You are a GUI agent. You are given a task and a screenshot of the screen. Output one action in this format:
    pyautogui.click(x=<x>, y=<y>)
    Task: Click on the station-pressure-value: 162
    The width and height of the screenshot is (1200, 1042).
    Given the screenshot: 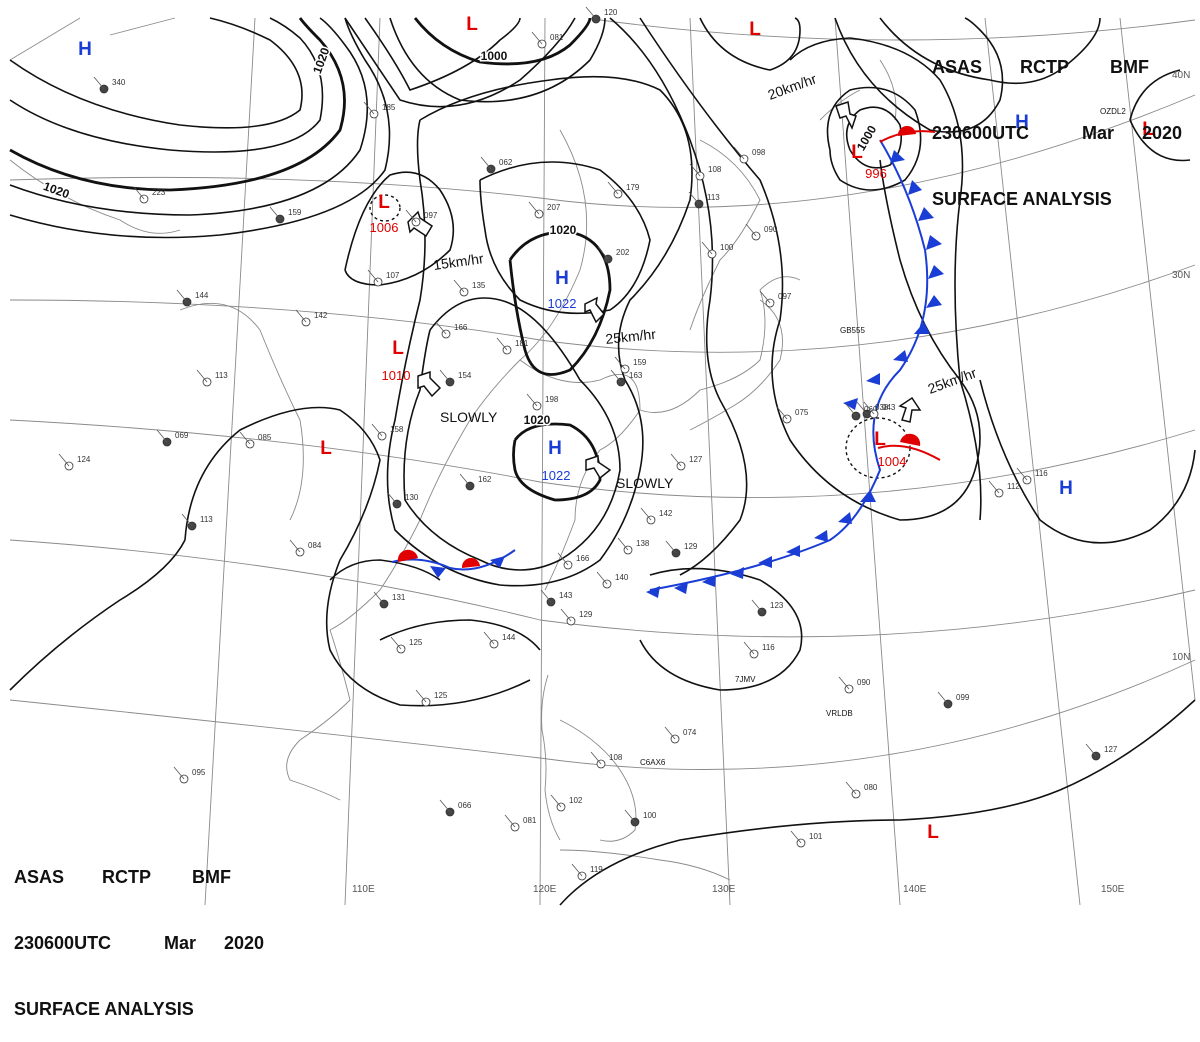 What is the action you would take?
    pyautogui.click(x=485, y=479)
    